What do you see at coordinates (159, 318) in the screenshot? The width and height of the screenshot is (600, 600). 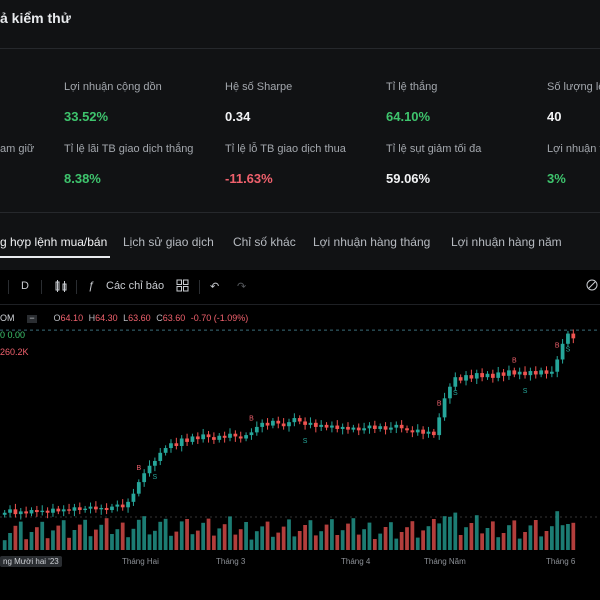 I see `close-key: C` at bounding box center [159, 318].